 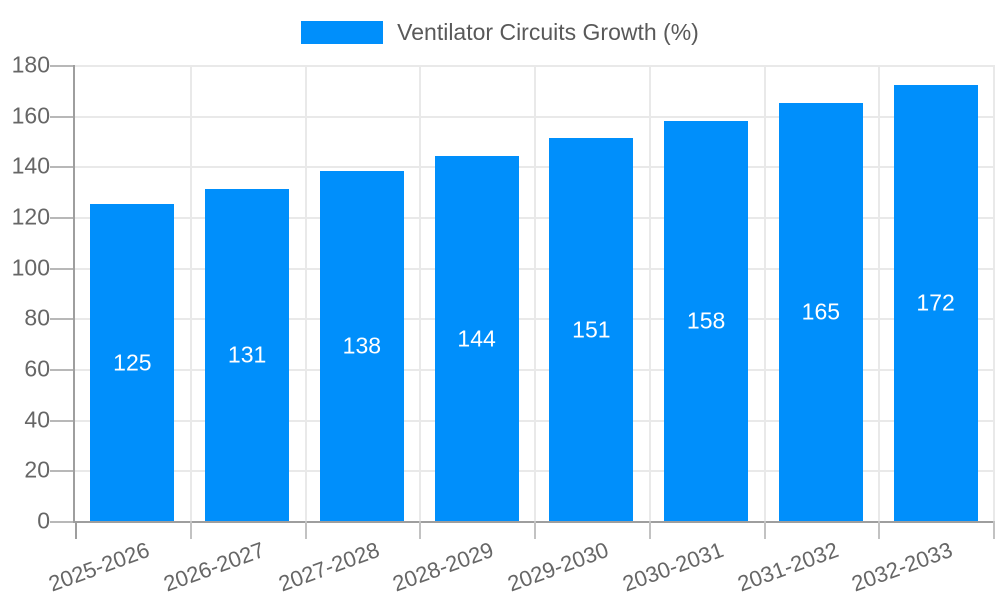 I want to click on legend-label: Ventilator Circuits Growth (%), so click(x=548, y=32).